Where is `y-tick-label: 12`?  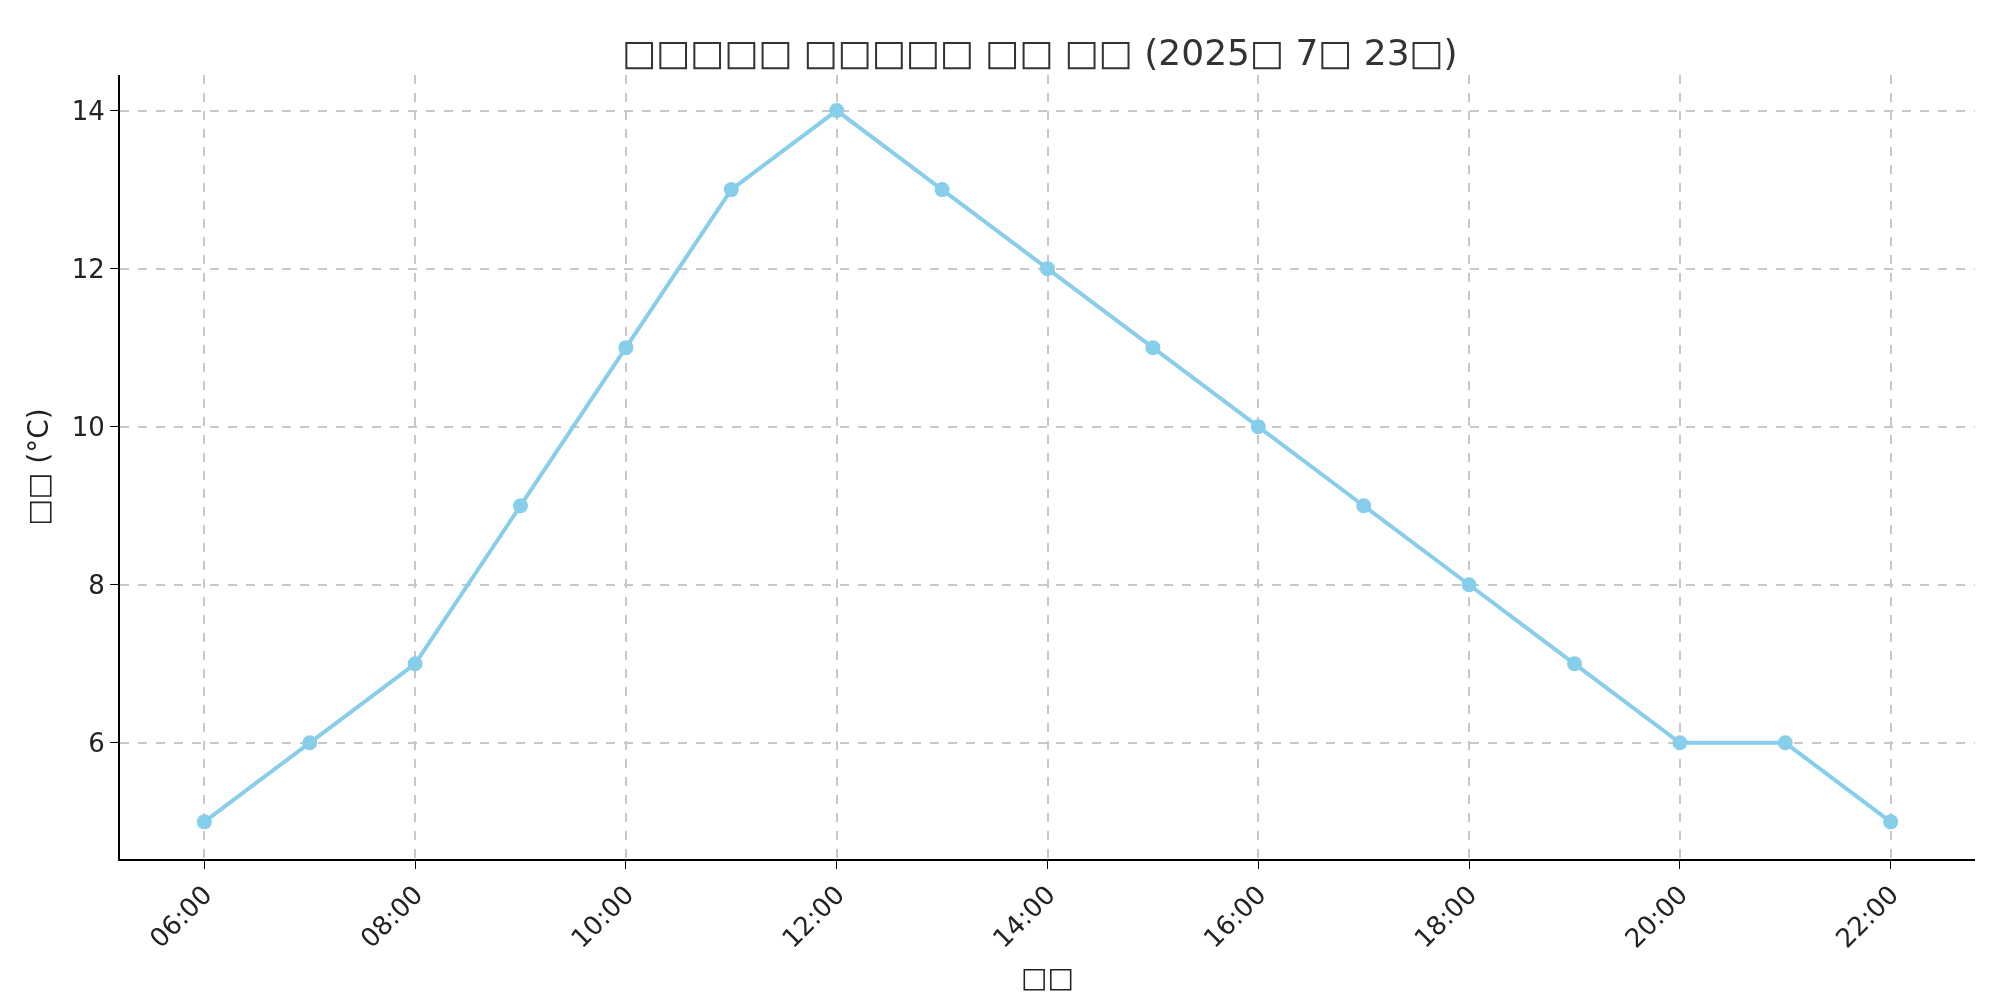 y-tick-label: 12 is located at coordinates (88, 268).